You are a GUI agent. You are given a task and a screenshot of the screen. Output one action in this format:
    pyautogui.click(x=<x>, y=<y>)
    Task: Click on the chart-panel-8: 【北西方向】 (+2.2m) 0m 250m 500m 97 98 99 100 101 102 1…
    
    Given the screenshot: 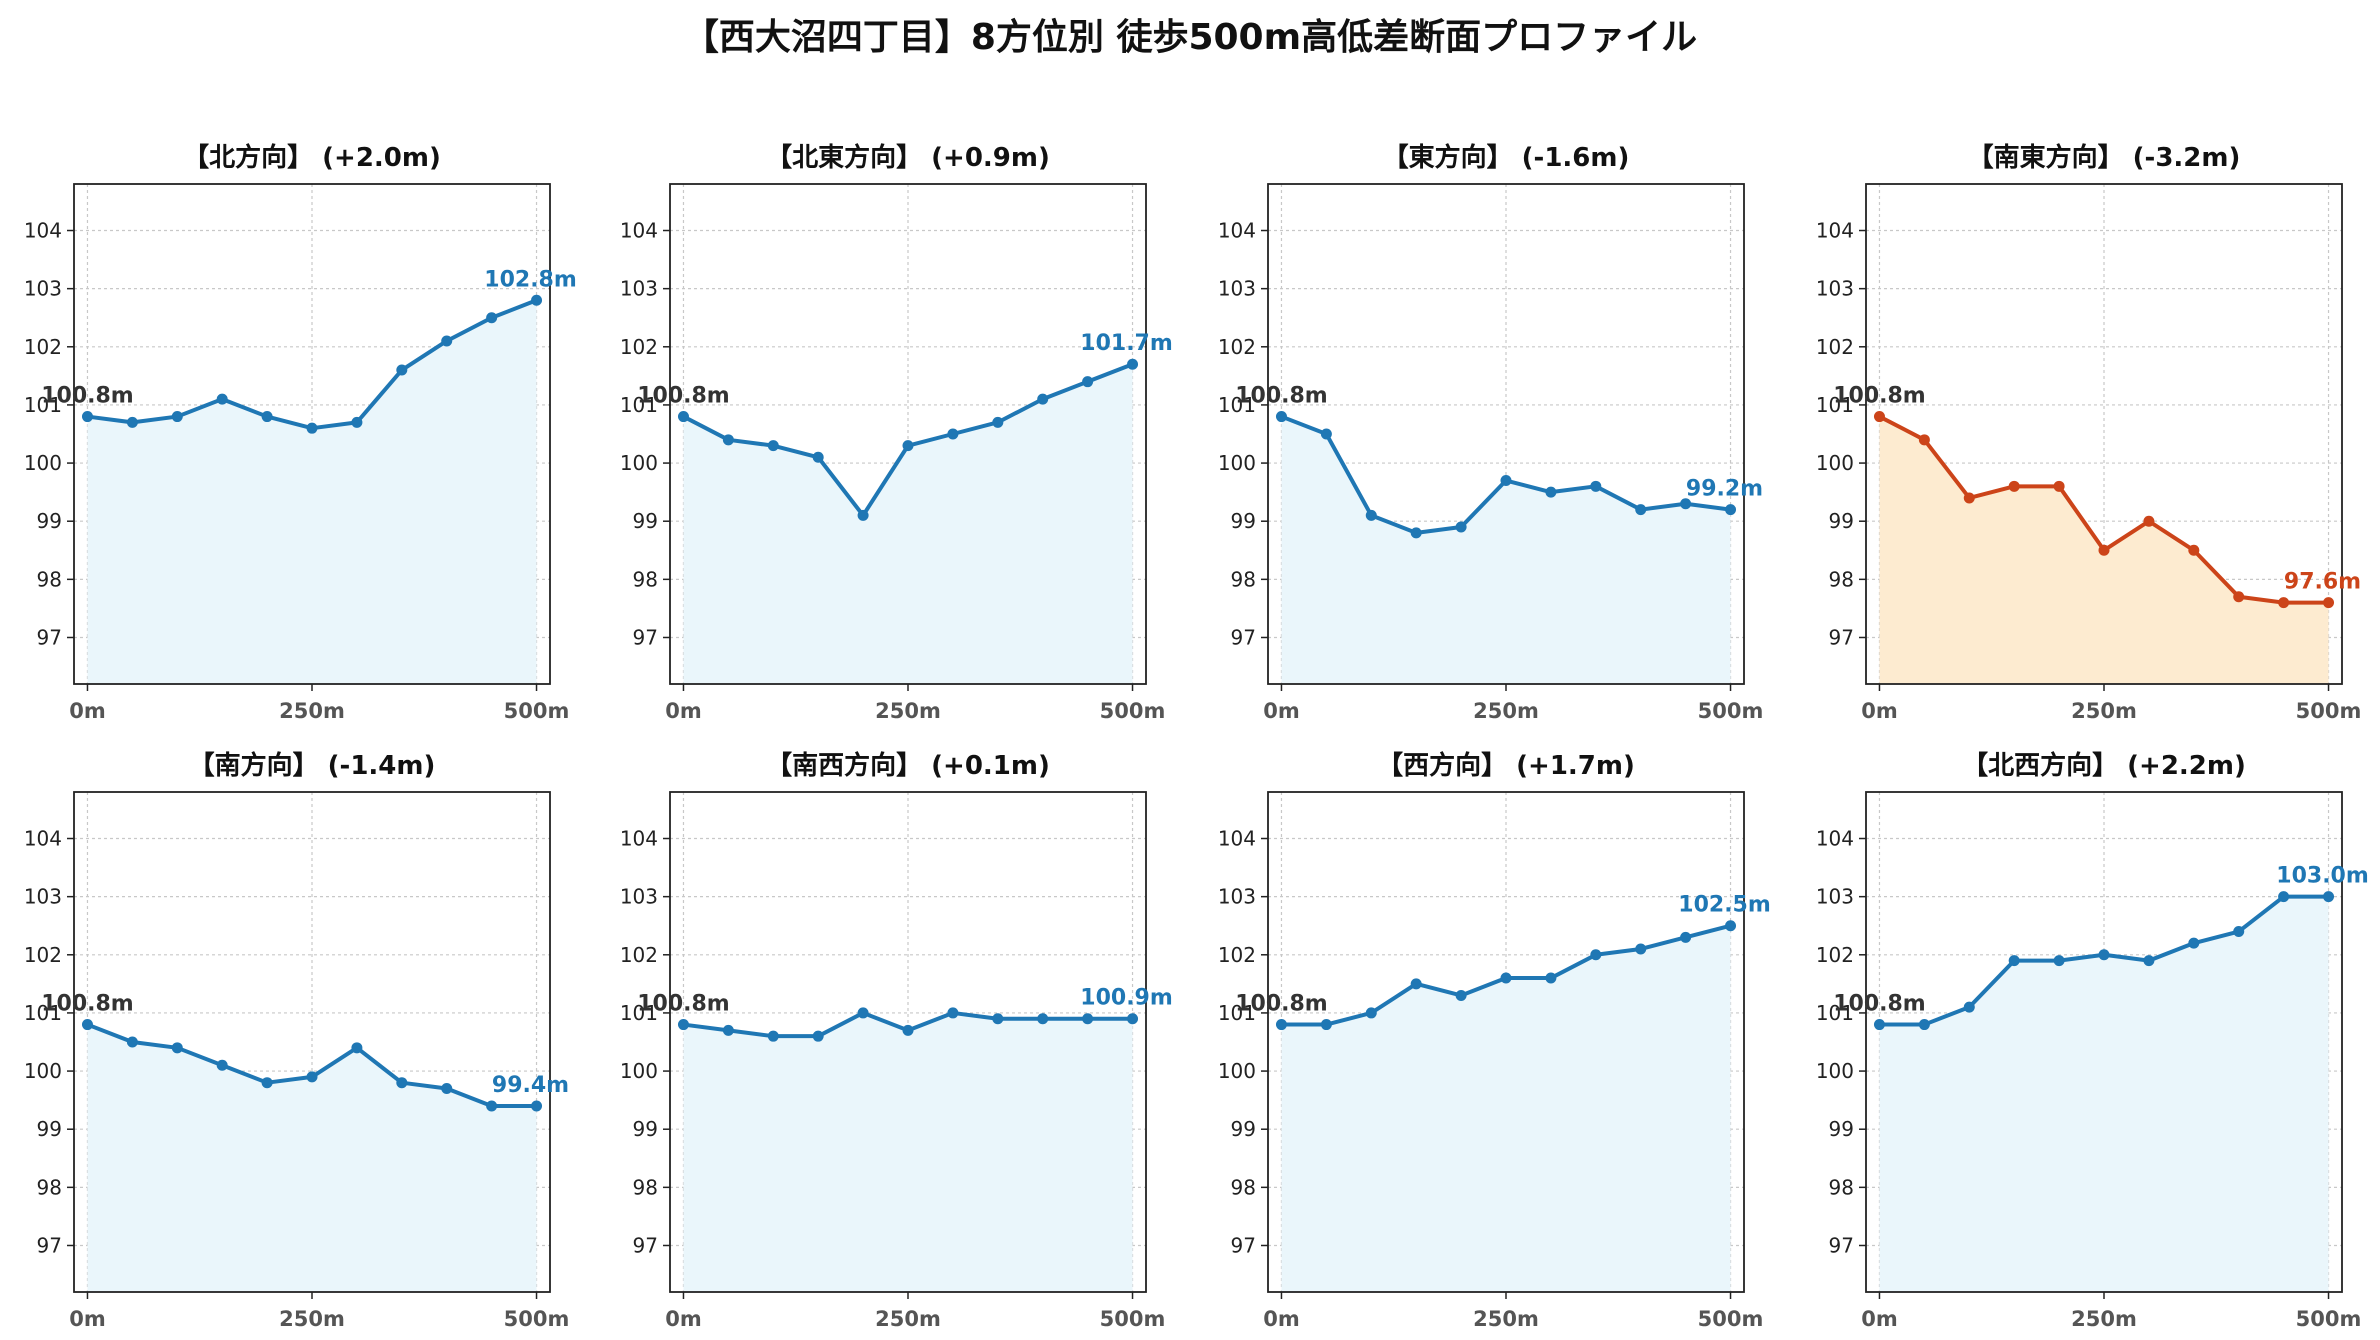 What is the action you would take?
    pyautogui.click(x=2092, y=1040)
    